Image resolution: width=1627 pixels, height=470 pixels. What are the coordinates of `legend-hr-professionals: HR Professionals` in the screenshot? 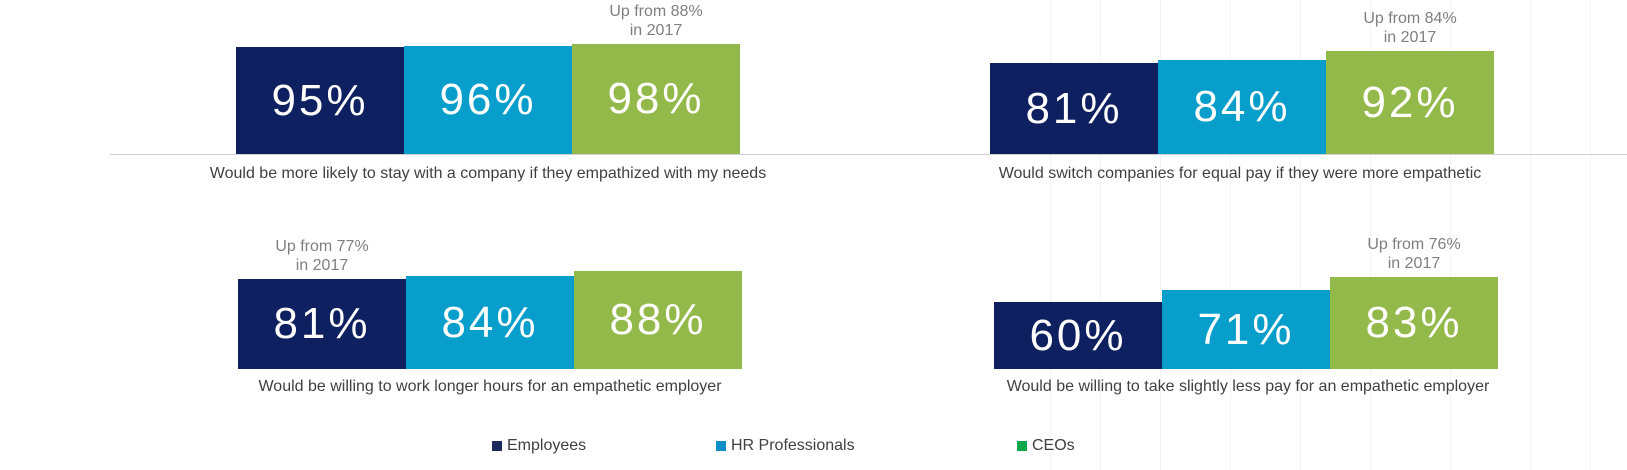 It's located at (785, 446).